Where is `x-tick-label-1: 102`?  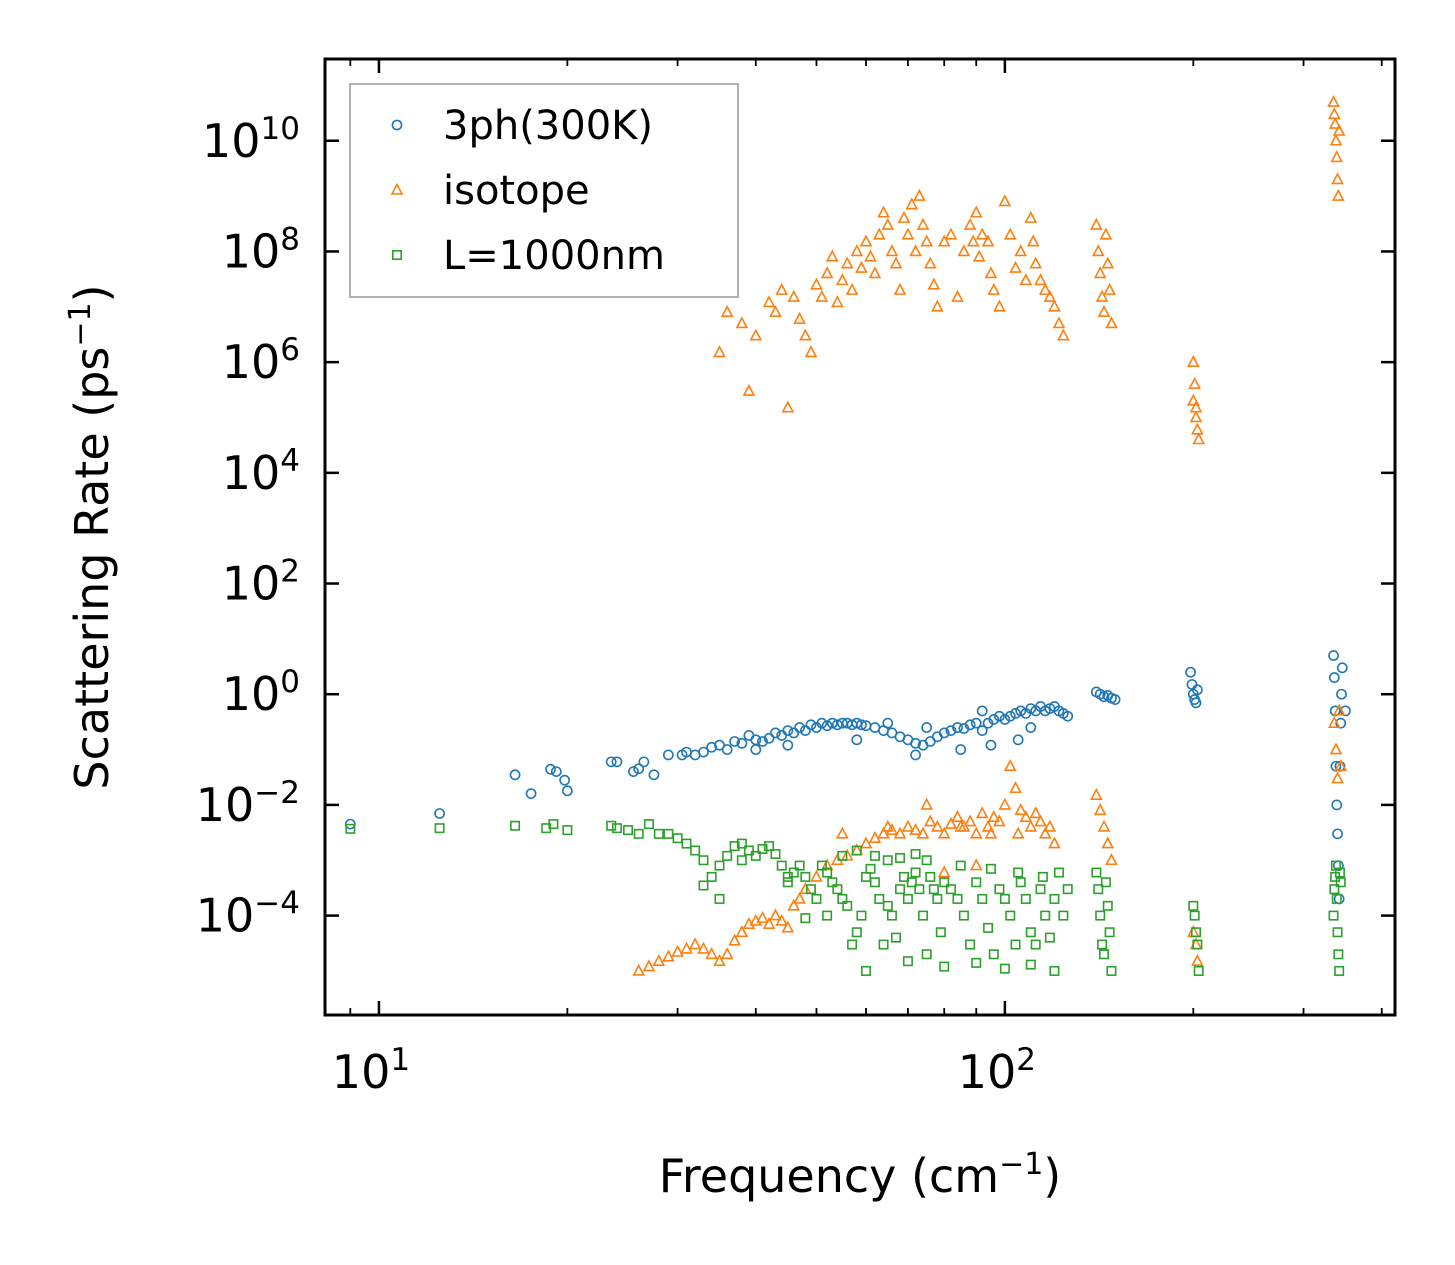 x-tick-label-1: 102 is located at coordinates (997, 1070).